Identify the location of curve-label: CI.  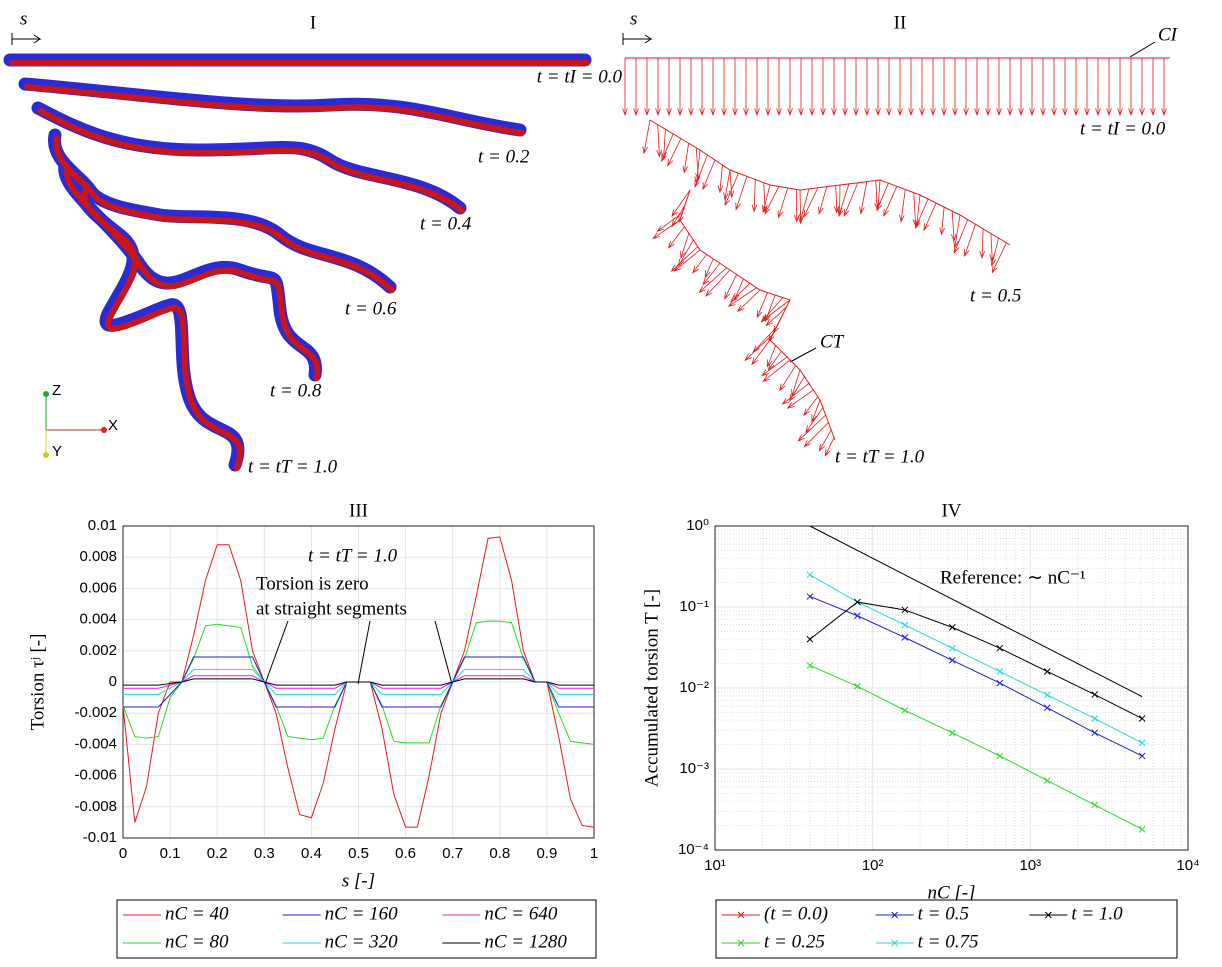
(1168, 34).